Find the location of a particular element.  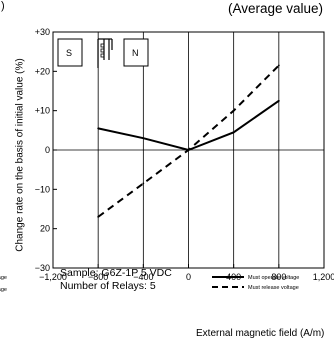

corner-mark: ) is located at coordinates (3, 6).